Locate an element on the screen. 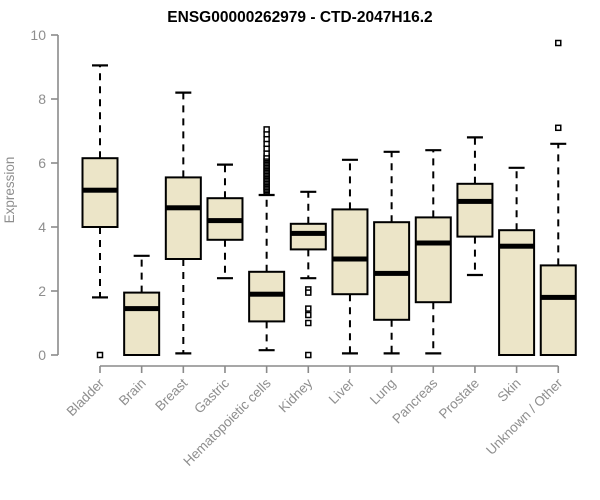 This screenshot has height=500, width=600. boxplot-kidney is located at coordinates (308, 274).